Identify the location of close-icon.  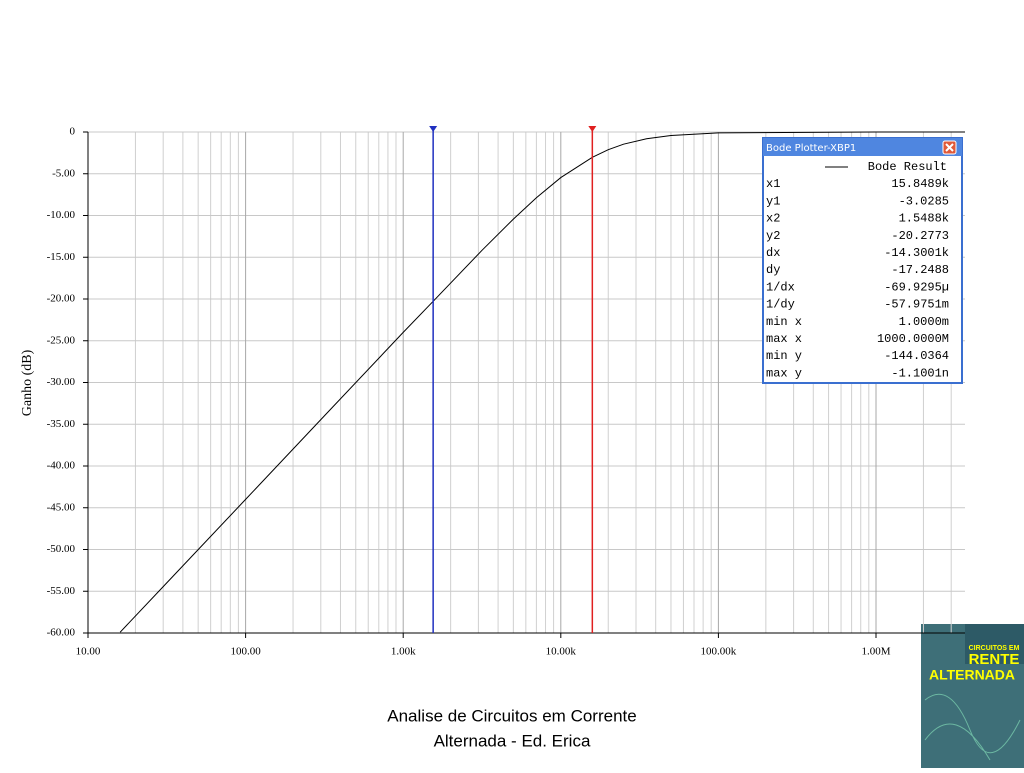
(949, 147).